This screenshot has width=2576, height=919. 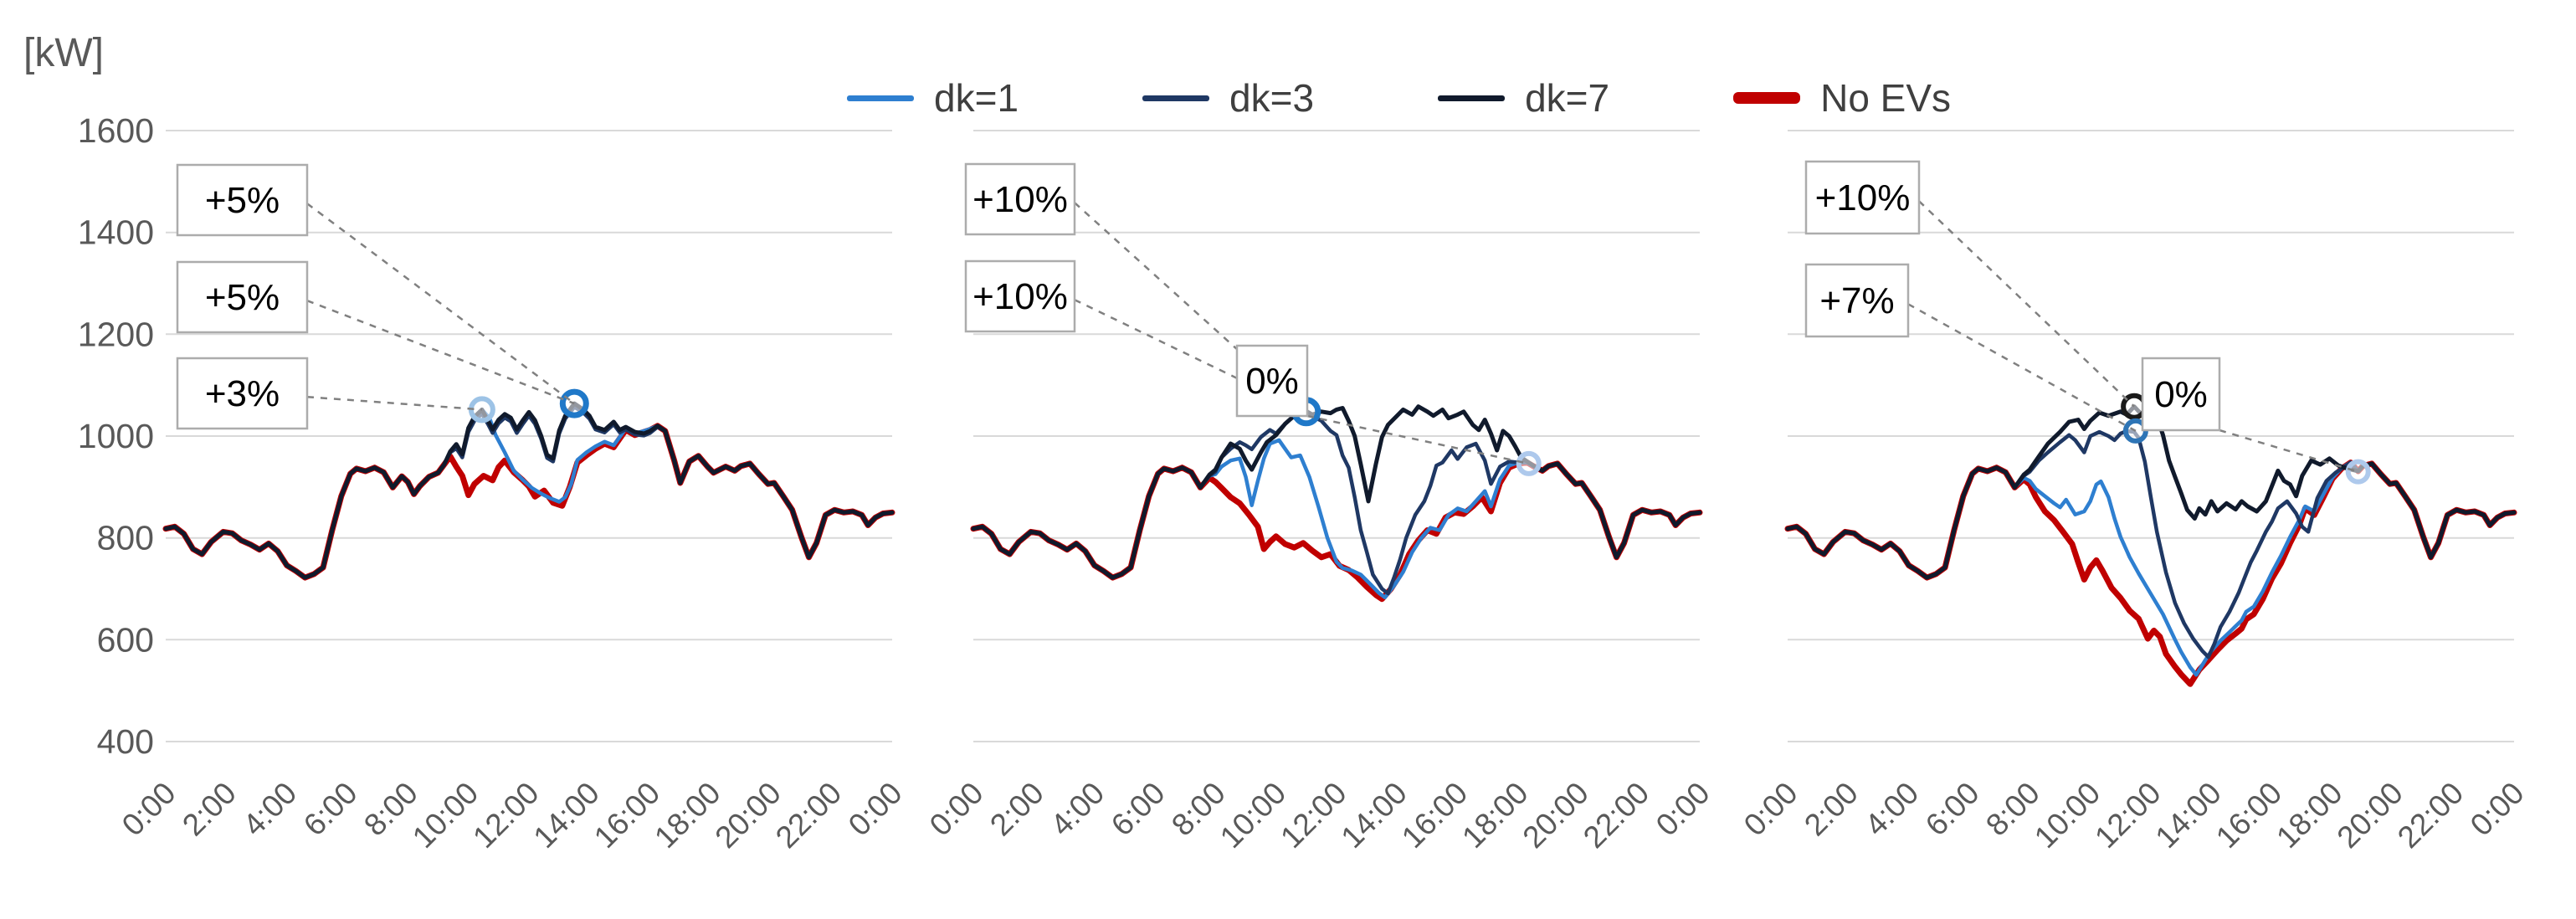 I want to click on line-swatch-dk3, so click(x=1176, y=98).